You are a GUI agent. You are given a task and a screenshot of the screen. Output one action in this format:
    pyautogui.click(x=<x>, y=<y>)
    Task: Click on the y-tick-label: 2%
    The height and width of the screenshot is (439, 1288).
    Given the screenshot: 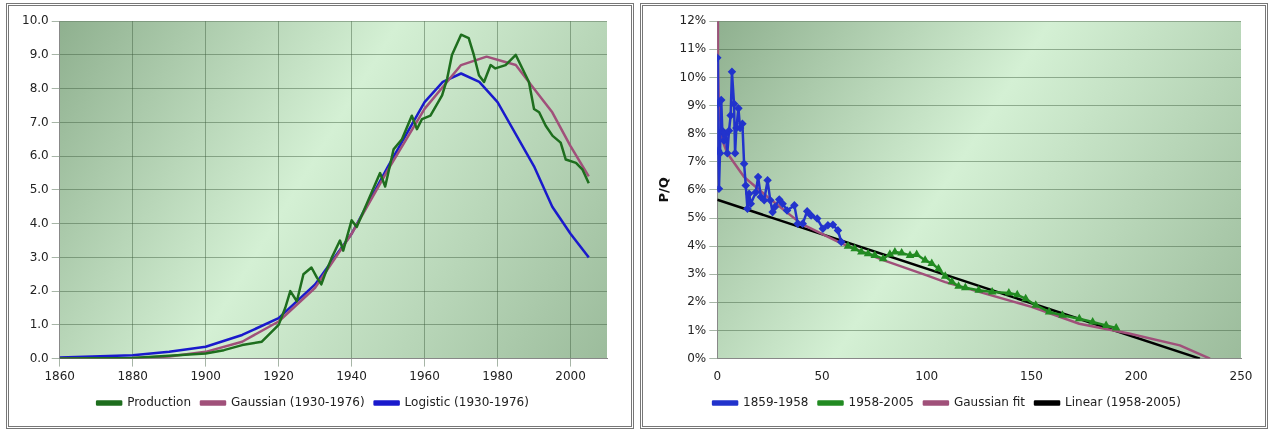 What is the action you would take?
    pyautogui.click(x=697, y=301)
    